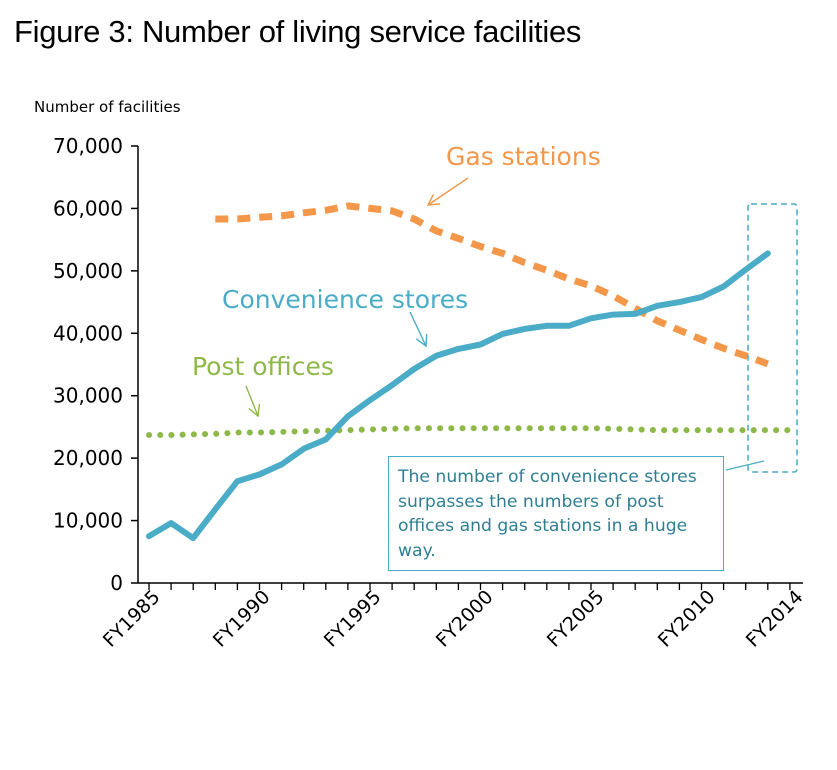 This screenshot has height=770, width=837. What do you see at coordinates (88, 458) in the screenshot?
I see `y-tick-label: 20,000` at bounding box center [88, 458].